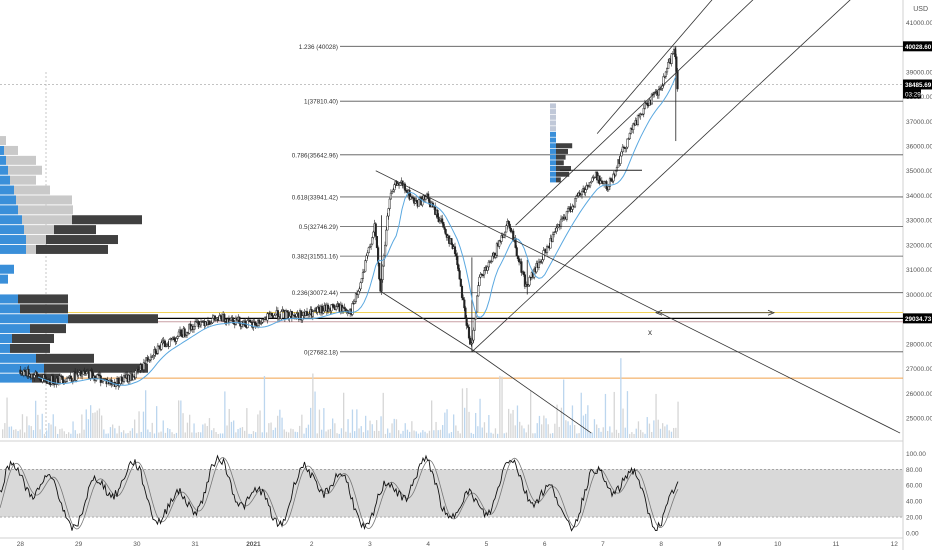 The height and width of the screenshot is (550, 932). What do you see at coordinates (912, 94) in the screenshot?
I see `countdown-badge` at bounding box center [912, 94].